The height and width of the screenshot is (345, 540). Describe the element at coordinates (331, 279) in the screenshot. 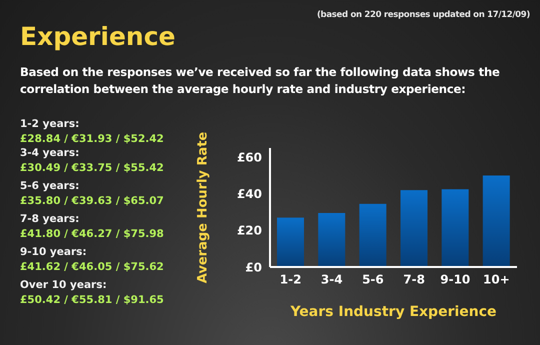

I see `x-tick-label: 3-4` at that location.